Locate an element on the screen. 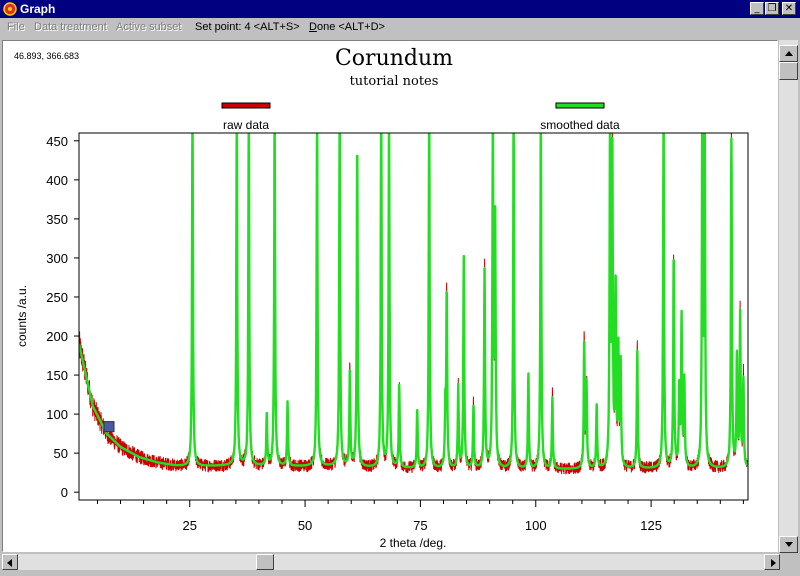 This screenshot has height=576, width=800. set-point-marker is located at coordinates (109, 427).